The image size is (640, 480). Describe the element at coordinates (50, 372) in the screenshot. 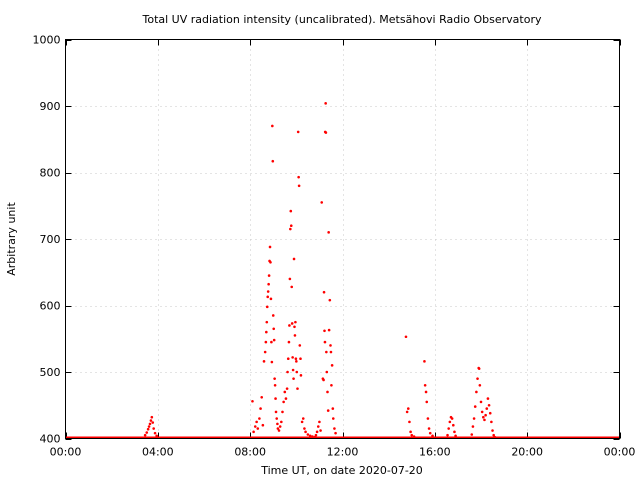

I see `y-tick-label: 500` at that location.